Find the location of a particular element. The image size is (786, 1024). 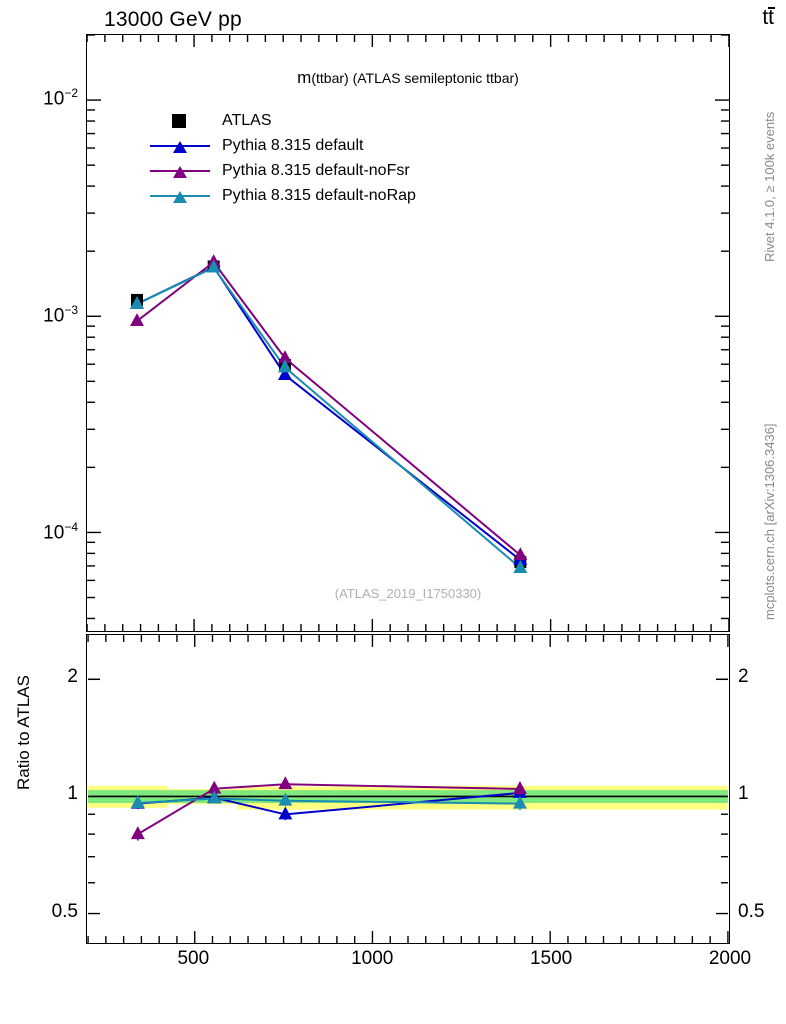

y-axis-label-main-1: 10⁻³ is located at coordinates (60, 315).